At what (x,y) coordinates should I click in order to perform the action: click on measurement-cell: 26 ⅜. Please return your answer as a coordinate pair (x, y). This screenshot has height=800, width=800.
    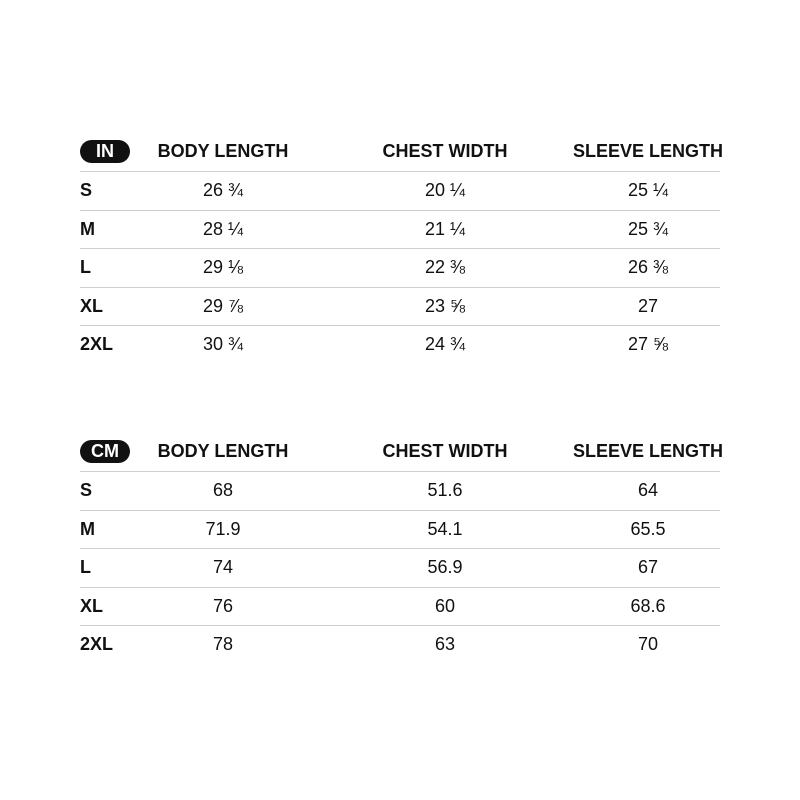
    Looking at the image, I should click on (648, 267).